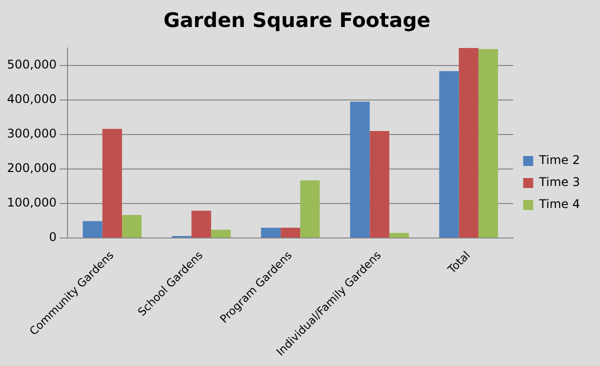 The width and height of the screenshot is (600, 366). I want to click on y-tick-label: 300,000, so click(32, 133).